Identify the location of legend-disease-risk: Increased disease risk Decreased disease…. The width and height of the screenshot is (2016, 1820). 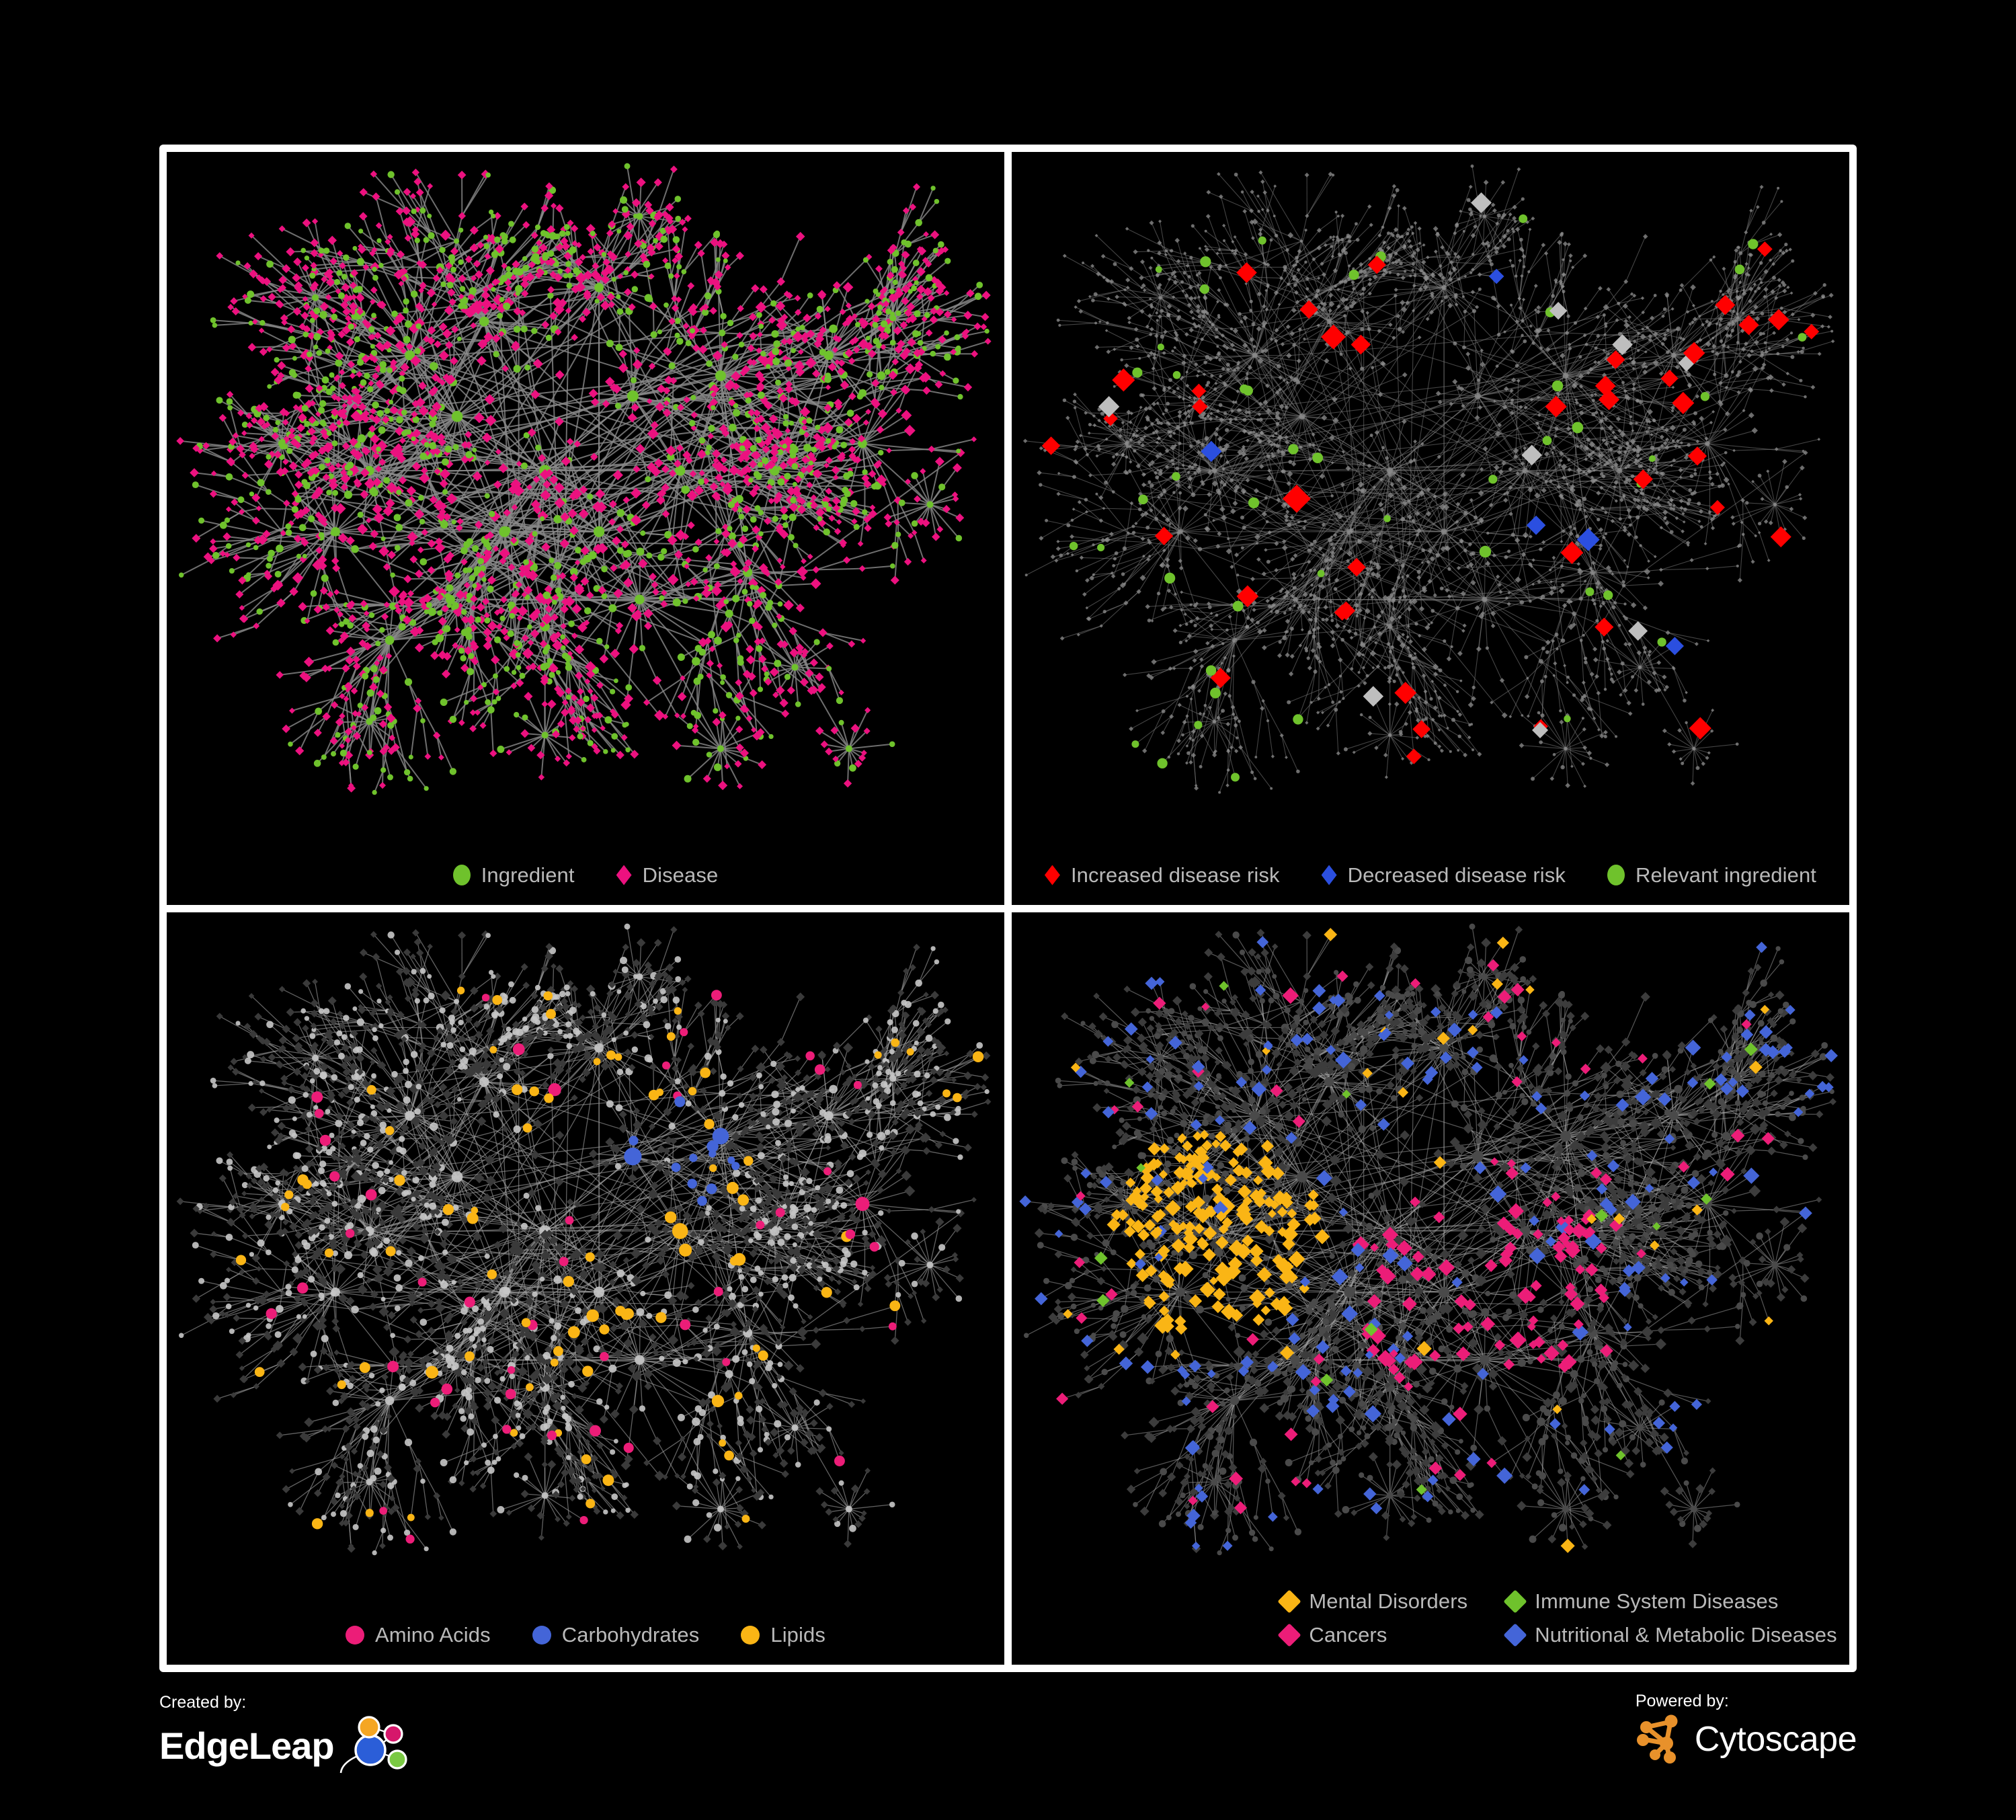
(1430, 875).